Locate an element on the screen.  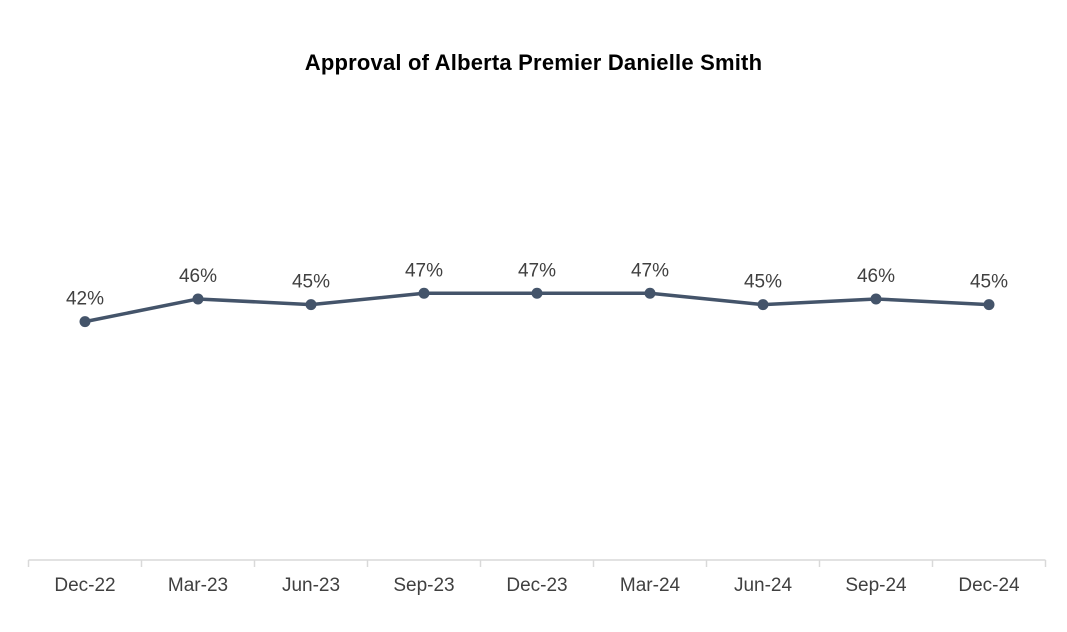
x-axis-label: Jun-24 is located at coordinates (763, 585).